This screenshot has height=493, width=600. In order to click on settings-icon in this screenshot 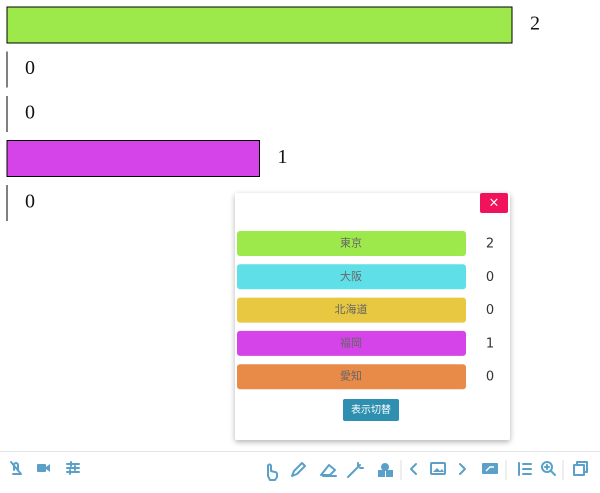, I will do `click(73, 468)`.